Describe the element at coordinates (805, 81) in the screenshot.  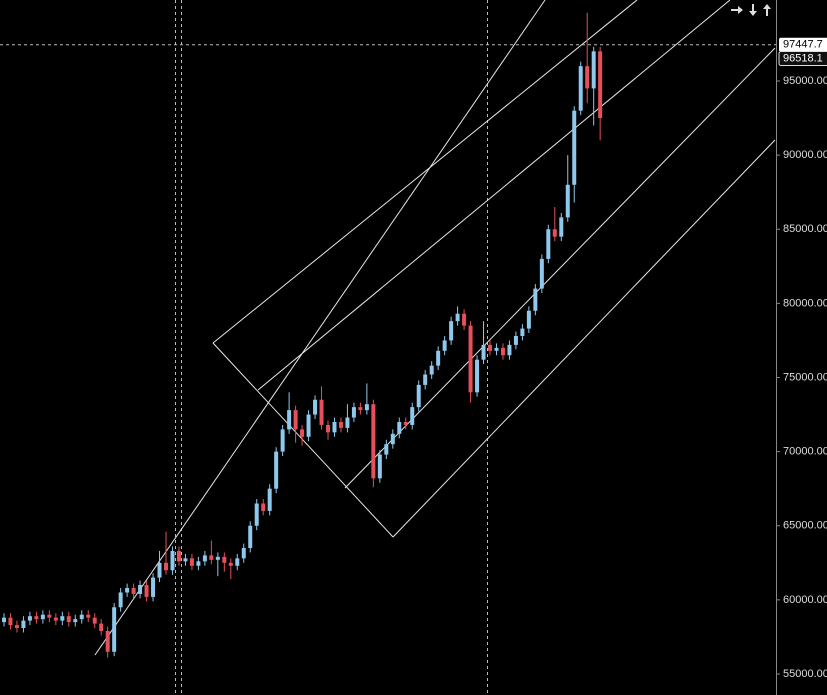
I see `y-tick-label: 95000.00` at that location.